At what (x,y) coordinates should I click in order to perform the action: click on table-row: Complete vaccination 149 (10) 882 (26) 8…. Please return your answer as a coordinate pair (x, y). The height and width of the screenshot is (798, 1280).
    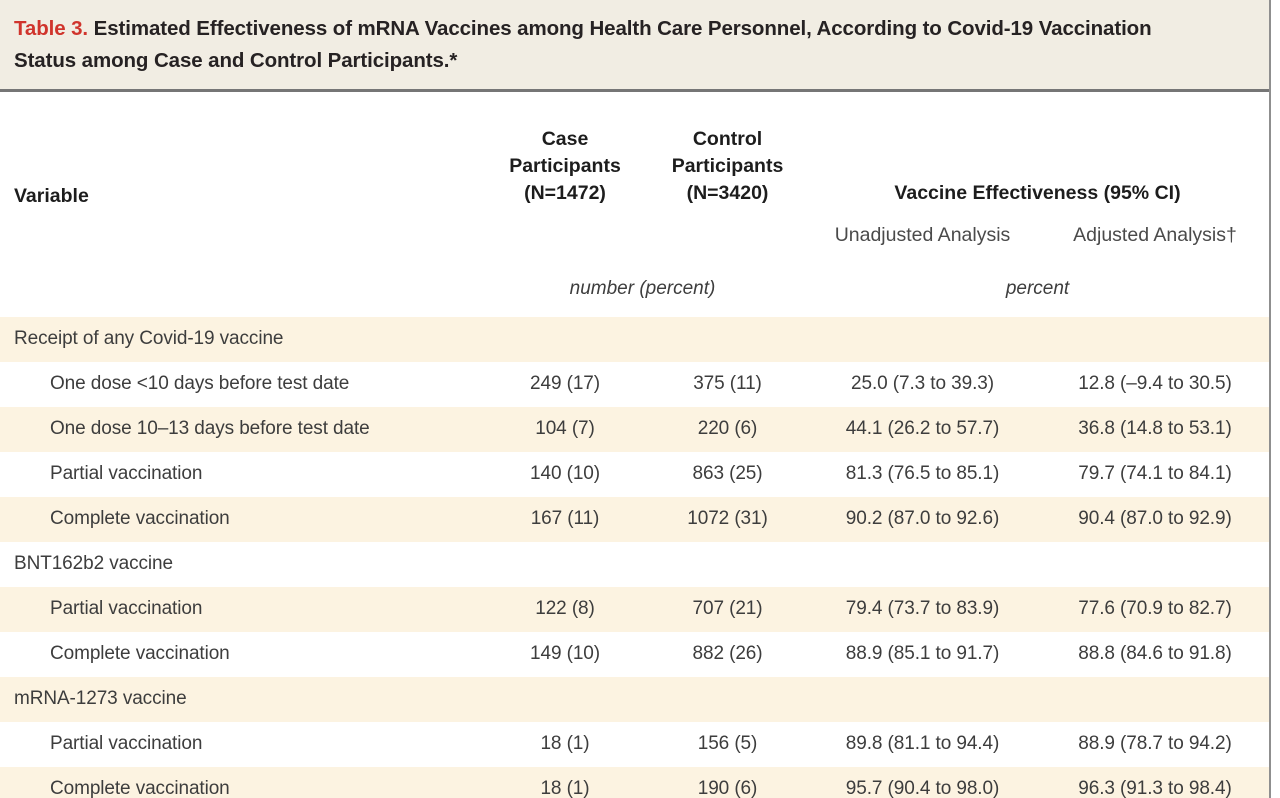
    Looking at the image, I should click on (635, 654).